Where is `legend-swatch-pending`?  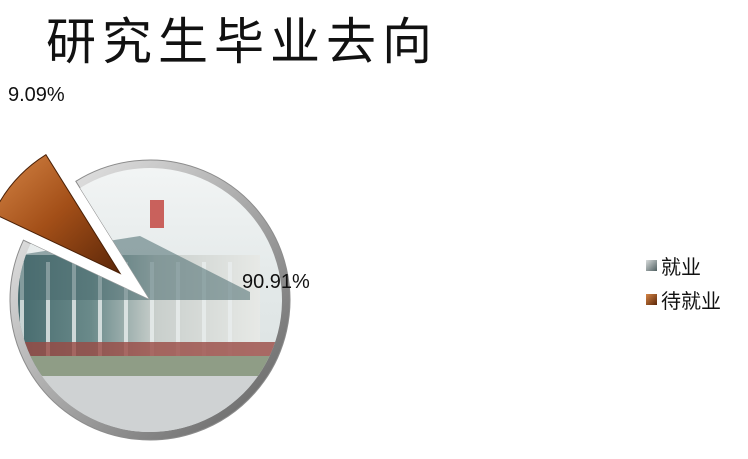
legend-swatch-pending is located at coordinates (651, 299).